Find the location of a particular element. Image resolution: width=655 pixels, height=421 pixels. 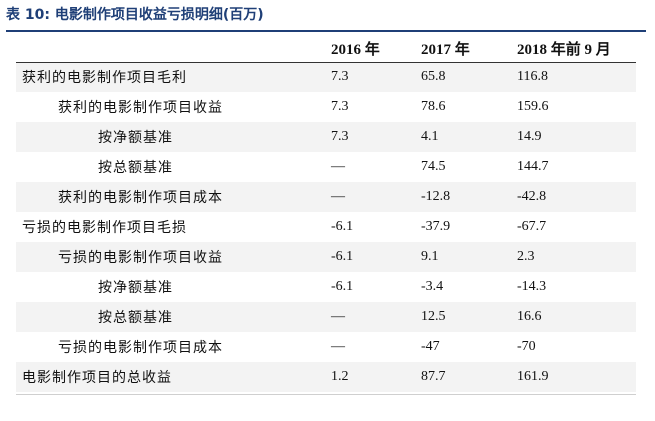

table-row: 按净额基准 -6.1 -3.4 -14.3 is located at coordinates (326, 287).